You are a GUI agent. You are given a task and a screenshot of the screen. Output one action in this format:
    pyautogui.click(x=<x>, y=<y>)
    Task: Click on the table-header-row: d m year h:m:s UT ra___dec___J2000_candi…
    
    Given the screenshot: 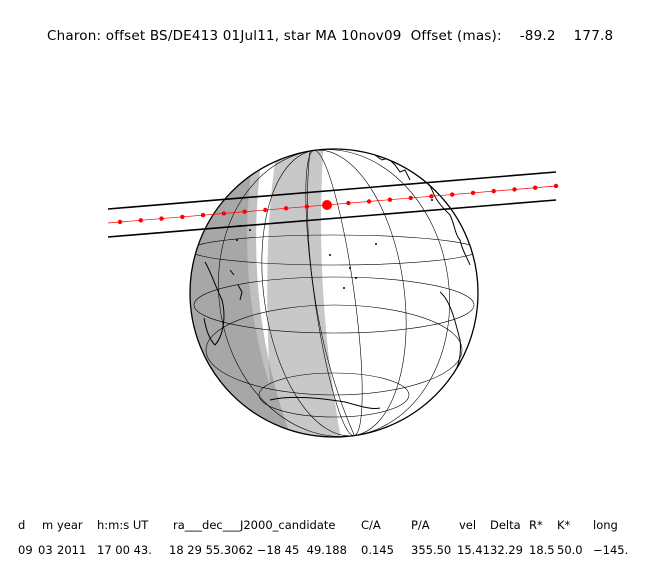 What is the action you would take?
    pyautogui.click(x=323, y=526)
    